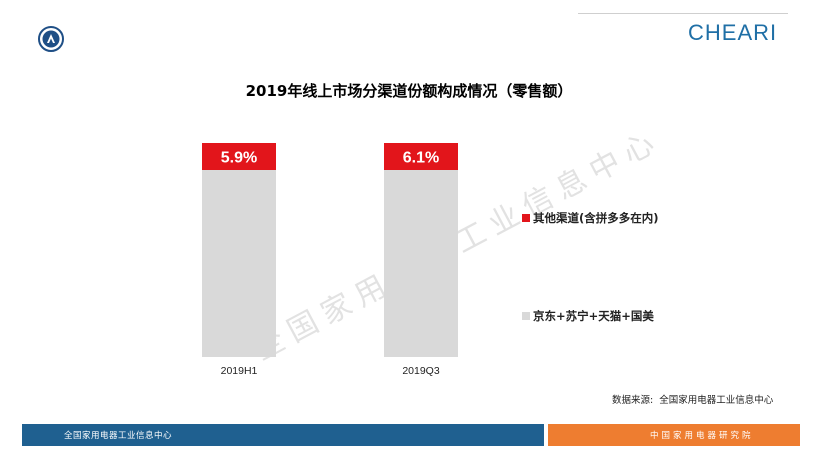  Describe the element at coordinates (118, 436) in the screenshot. I see `footer-left-text: 全国家用电器工业信息中心` at that location.